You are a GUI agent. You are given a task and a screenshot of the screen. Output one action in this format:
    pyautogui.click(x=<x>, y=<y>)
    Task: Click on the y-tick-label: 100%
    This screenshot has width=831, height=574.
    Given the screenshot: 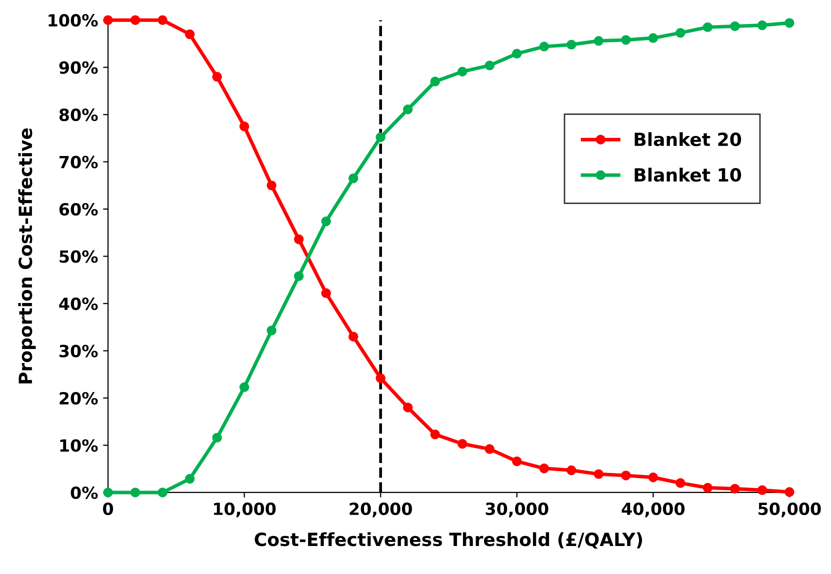 What is the action you would take?
    pyautogui.click(x=73, y=20)
    